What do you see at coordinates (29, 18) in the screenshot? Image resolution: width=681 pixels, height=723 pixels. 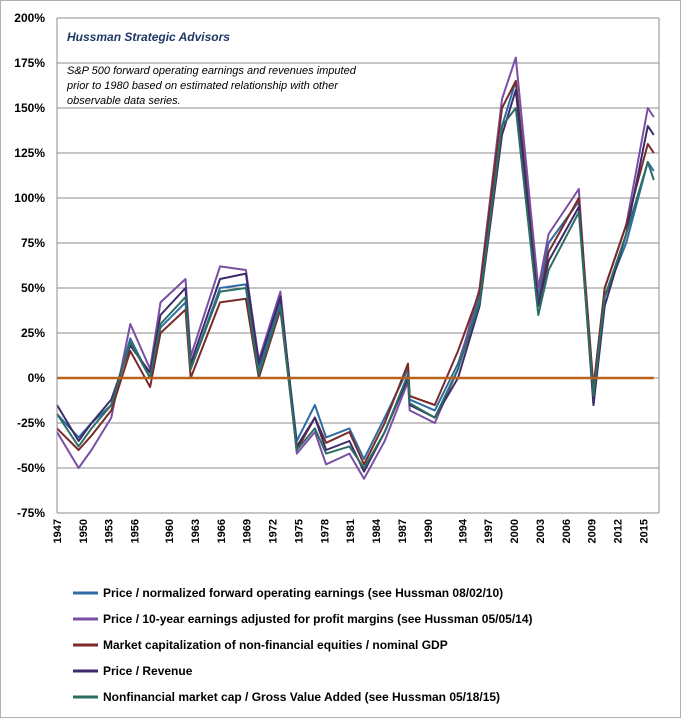 I see `y-tick-label: 200%` at bounding box center [29, 18].